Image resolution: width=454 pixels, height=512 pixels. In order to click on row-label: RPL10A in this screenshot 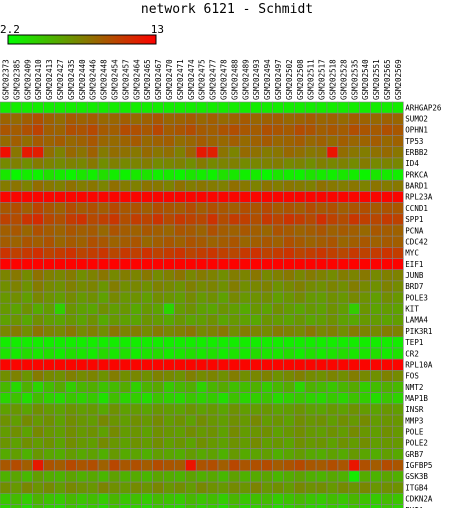, I will do `click(419, 364)`.